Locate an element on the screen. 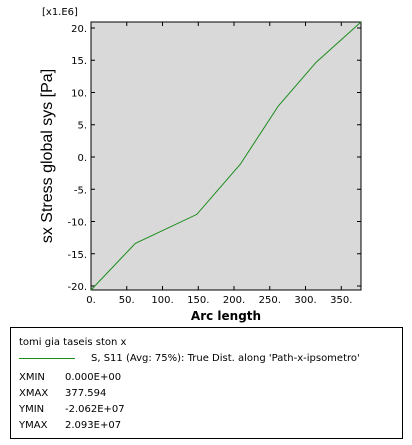 This screenshot has width=412, height=445. y-multiplier-label: [x1.E6] is located at coordinates (60, 12).